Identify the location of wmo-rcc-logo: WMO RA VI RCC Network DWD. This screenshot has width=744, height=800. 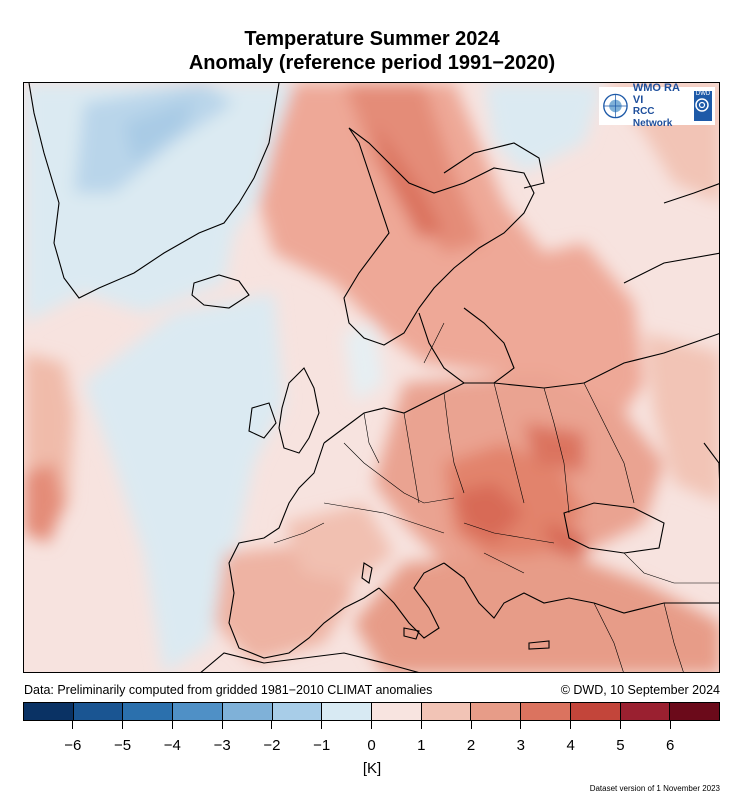
(657, 106).